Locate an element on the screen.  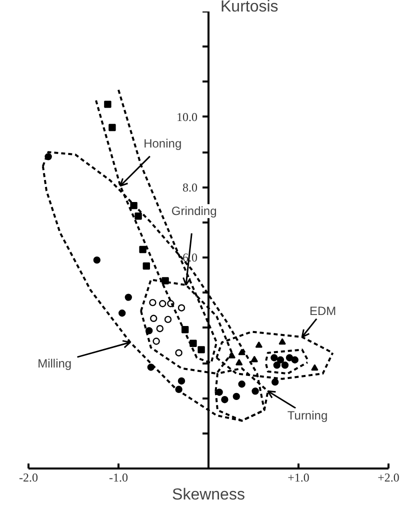
x-tick-label: +2.0 is located at coordinates (389, 477).